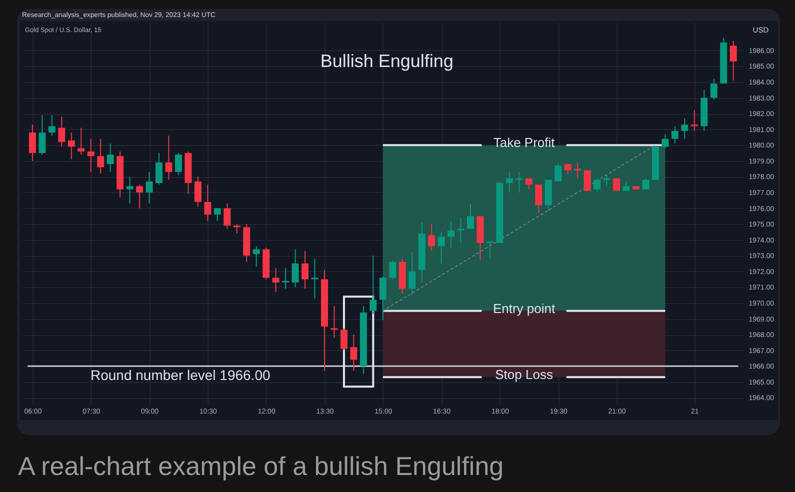 The image size is (795, 492). Describe the element at coordinates (387, 61) in the screenshot. I see `text: Bullish Engulfing` at that location.